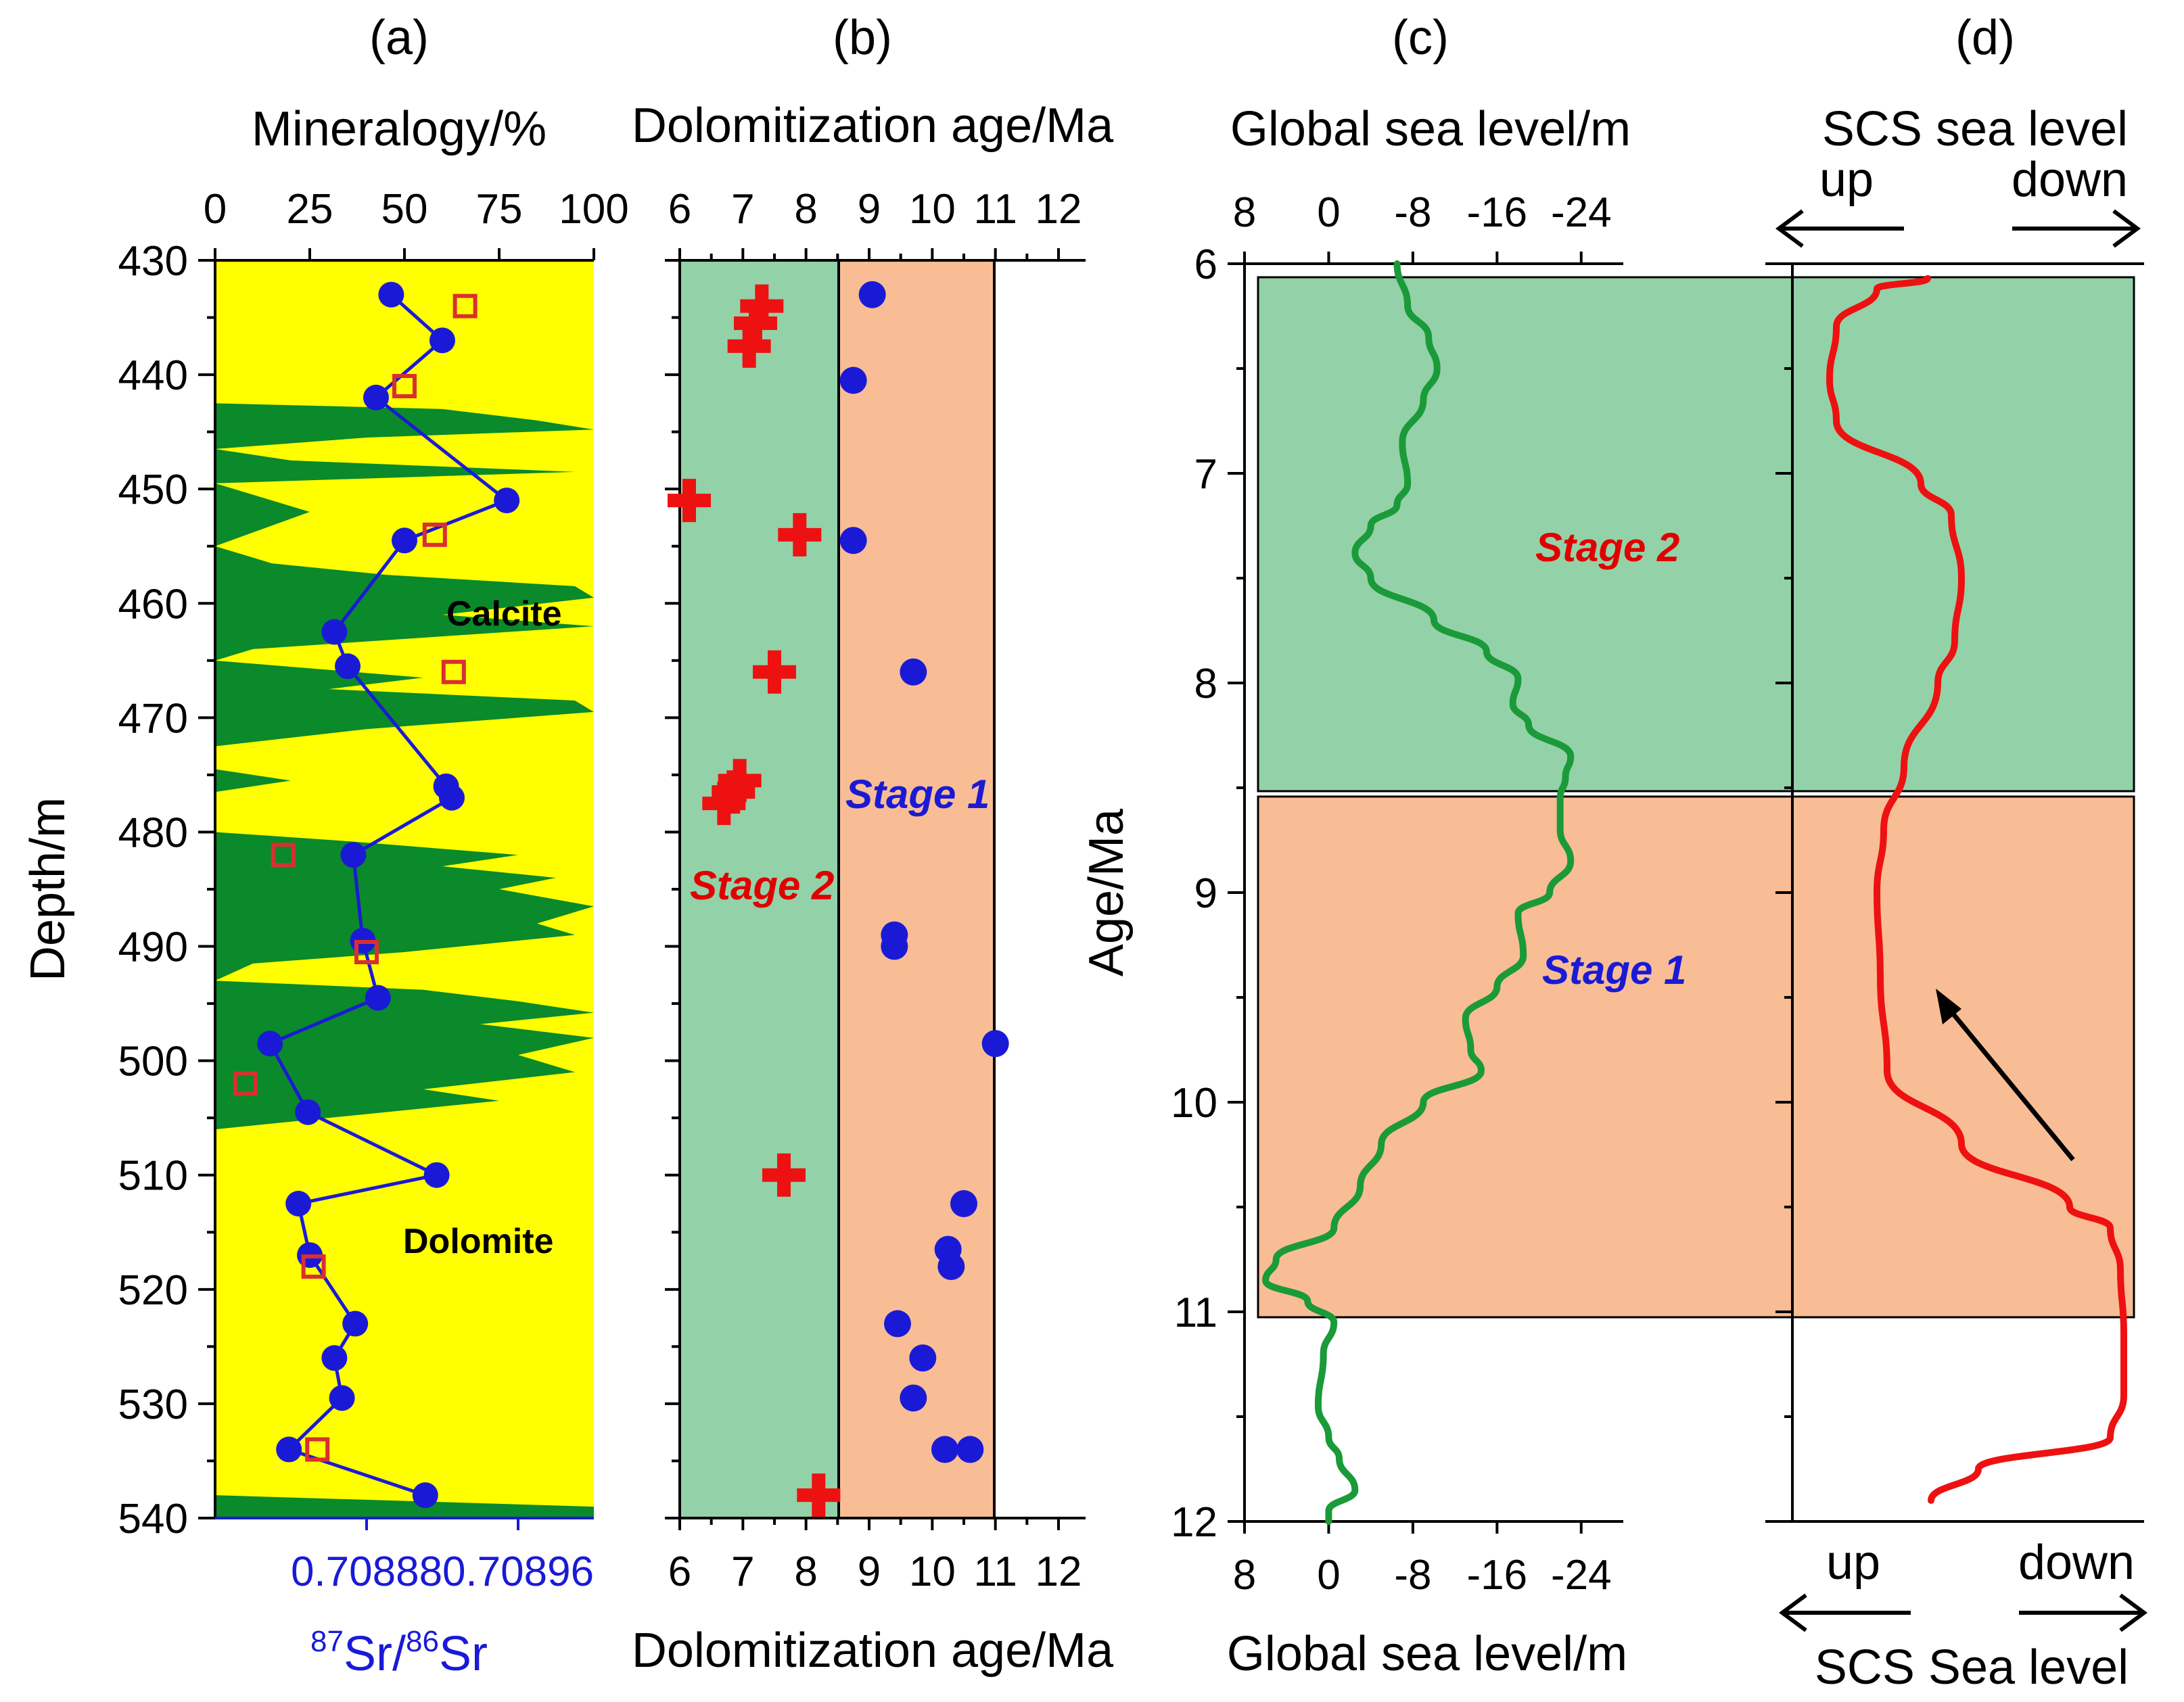 The image size is (2184, 1702). Describe the element at coordinates (1972, 1667) in the screenshot. I see `d-bottom-label: SCS Sea level` at that location.